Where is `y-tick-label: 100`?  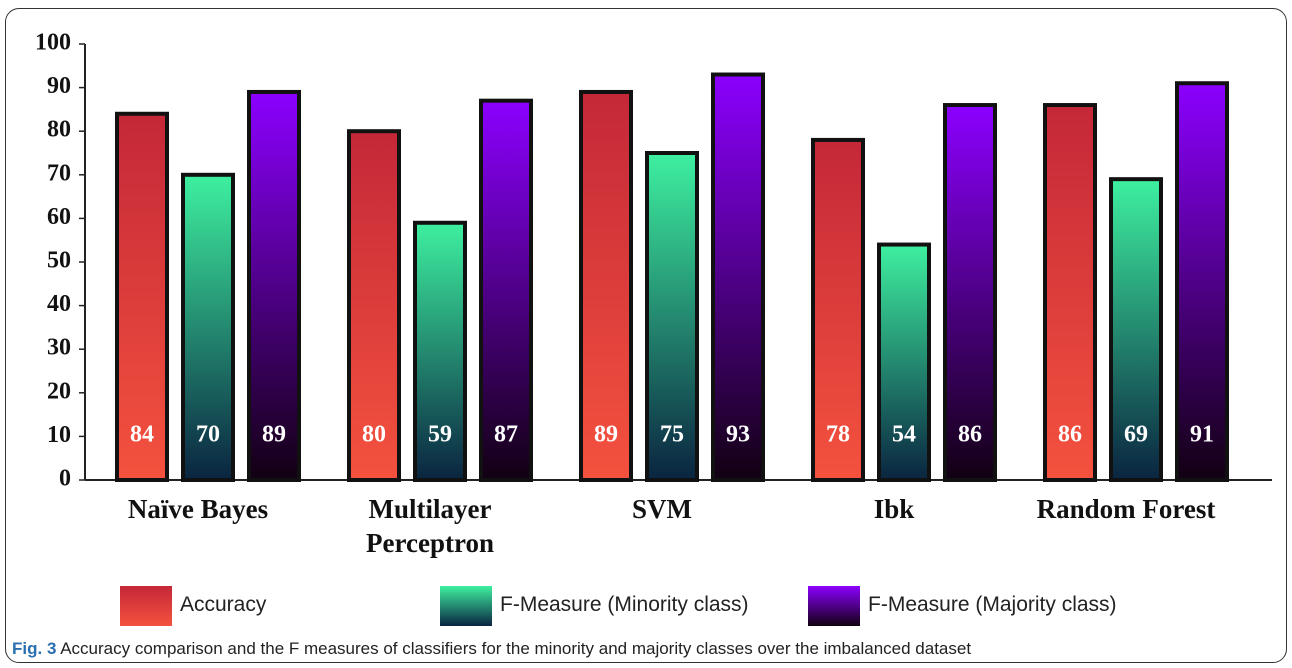 y-tick-label: 100 is located at coordinates (53, 43).